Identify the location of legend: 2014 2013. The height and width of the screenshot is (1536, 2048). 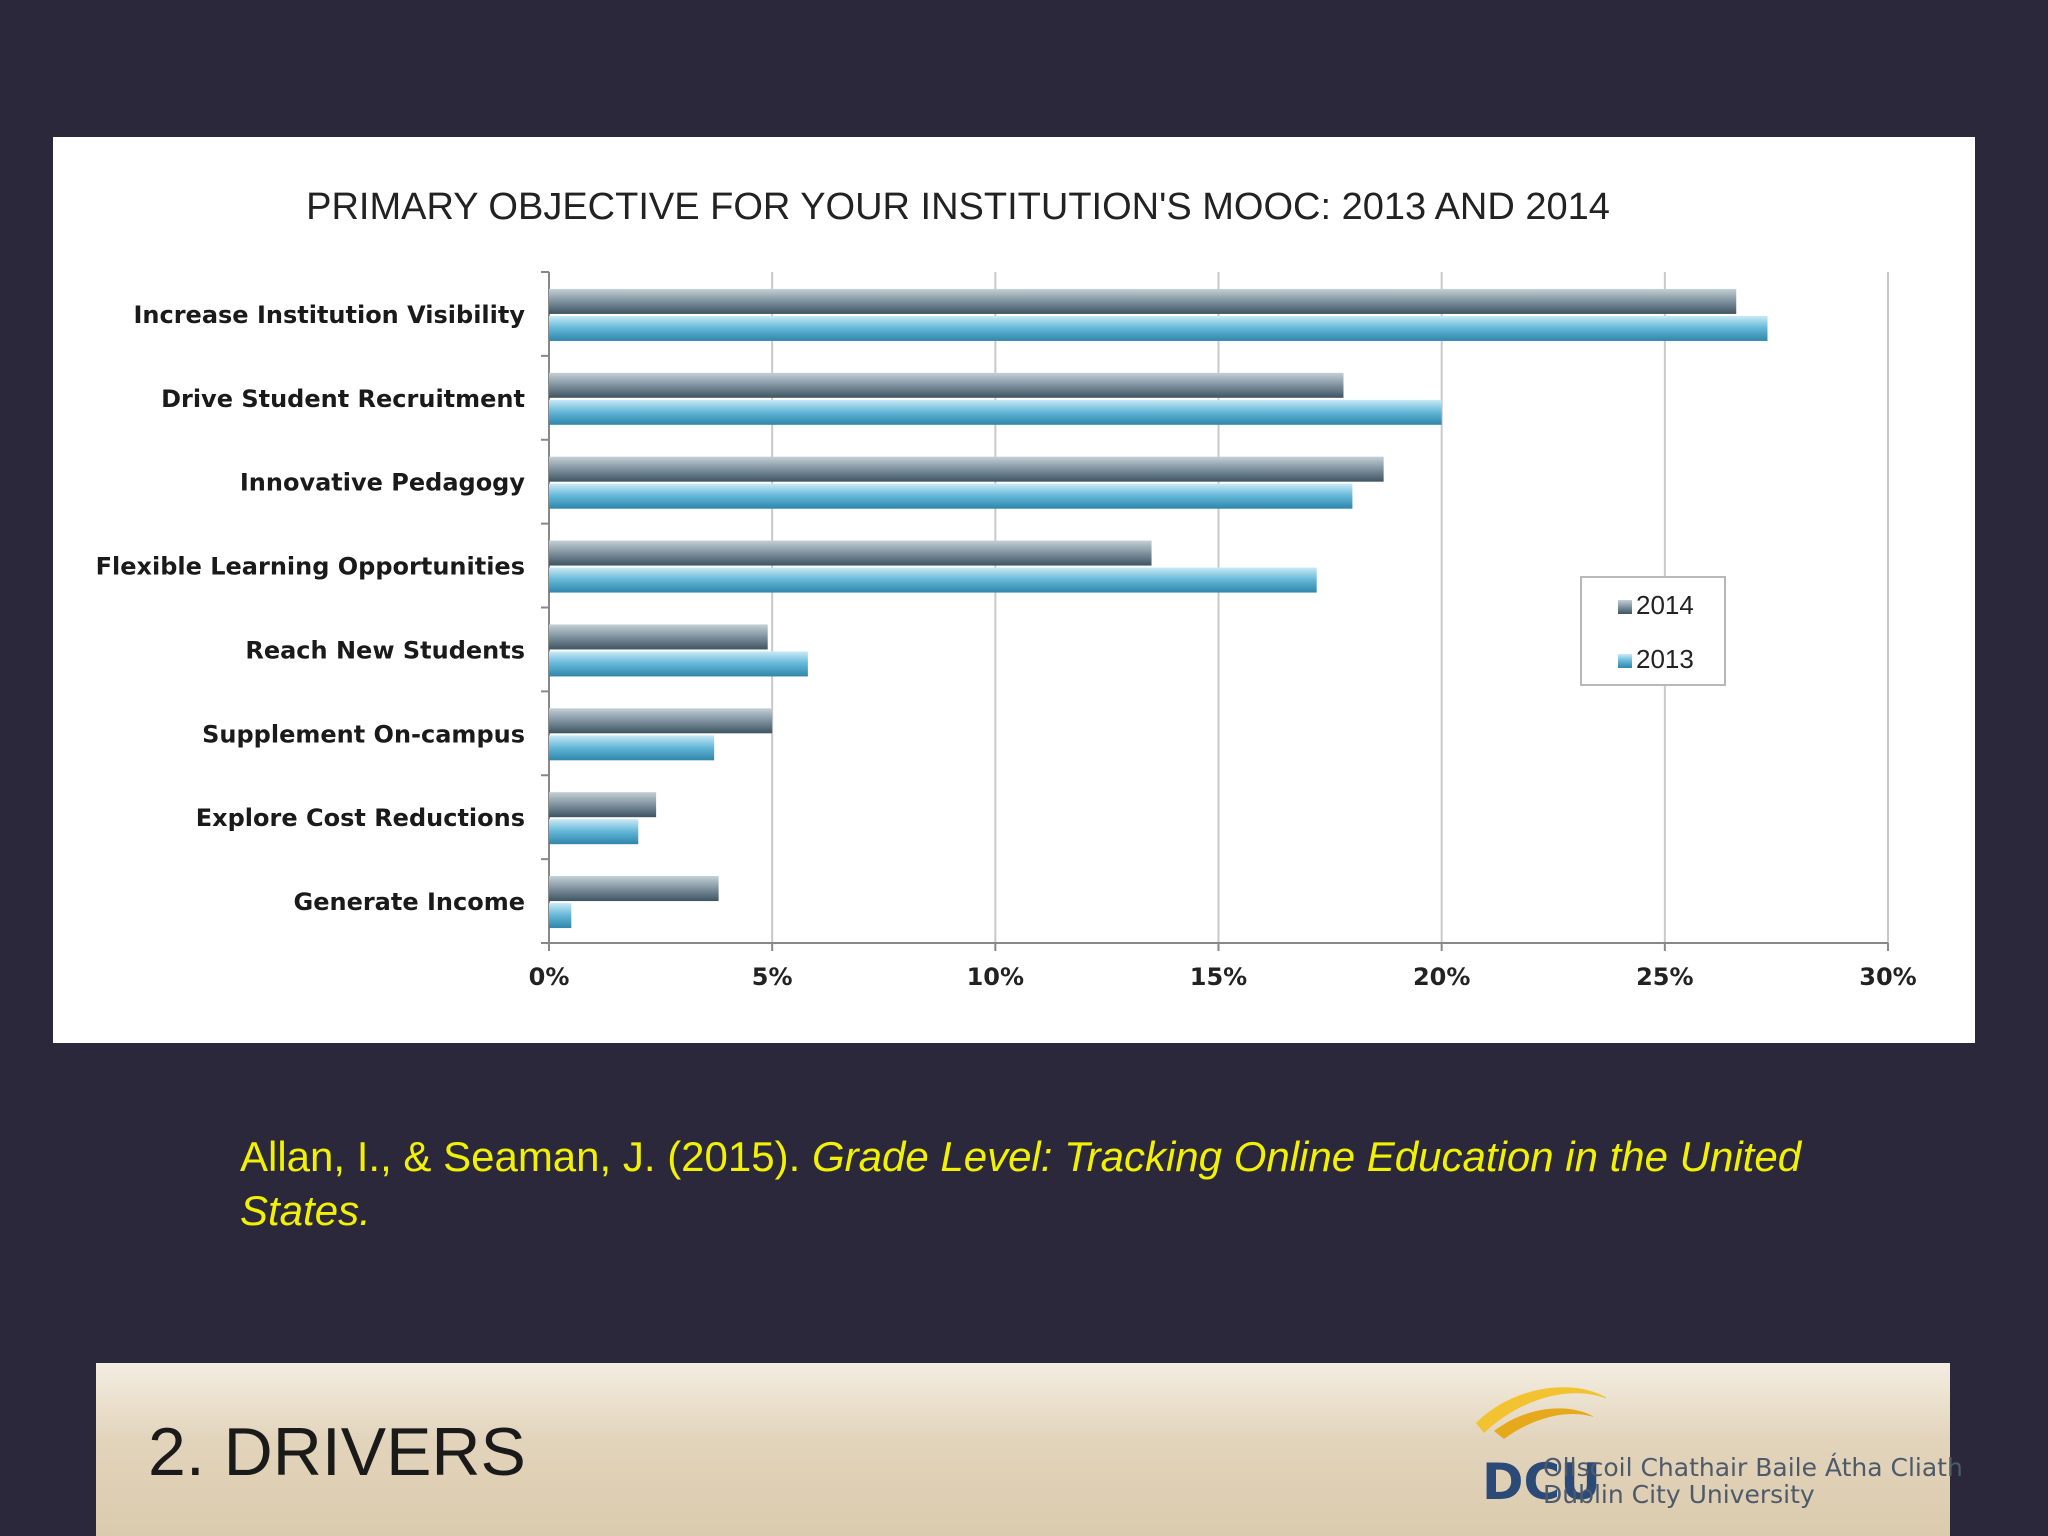
(1653, 631).